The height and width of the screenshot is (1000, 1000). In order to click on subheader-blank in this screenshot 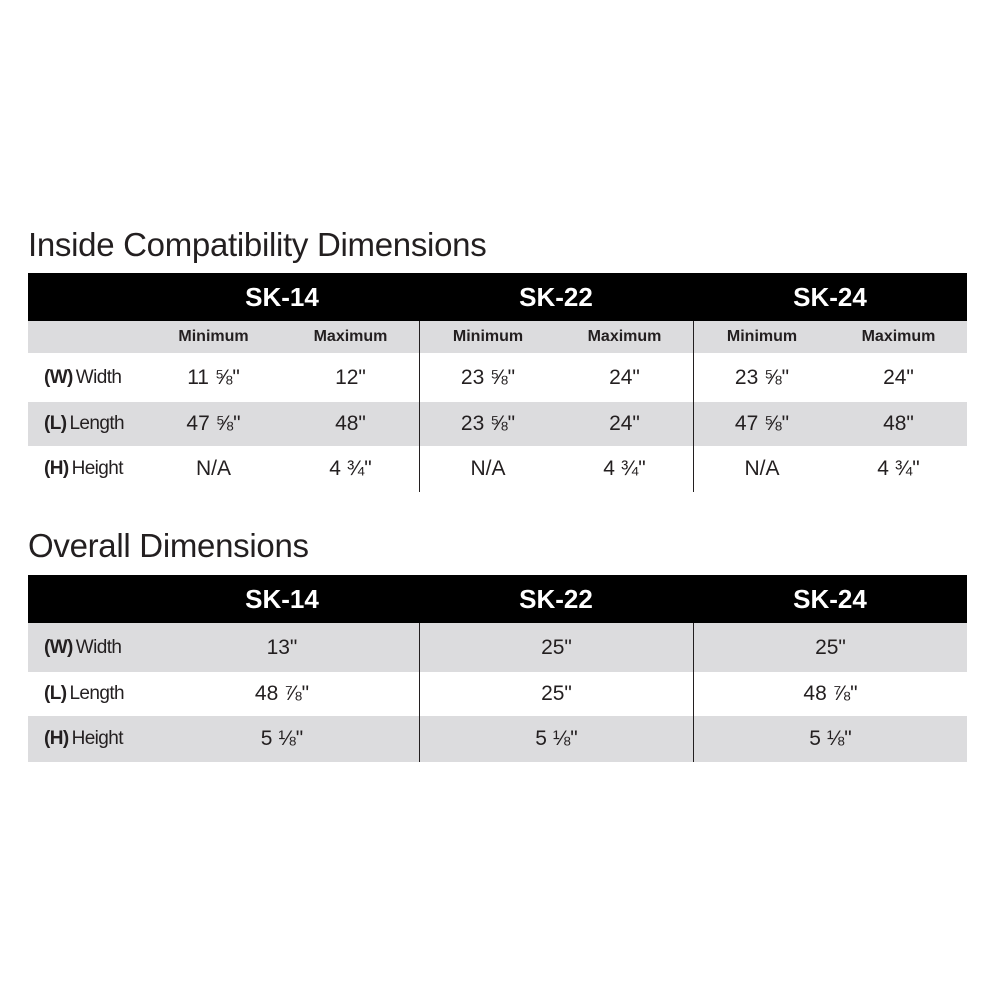, I will do `click(86, 337)`.